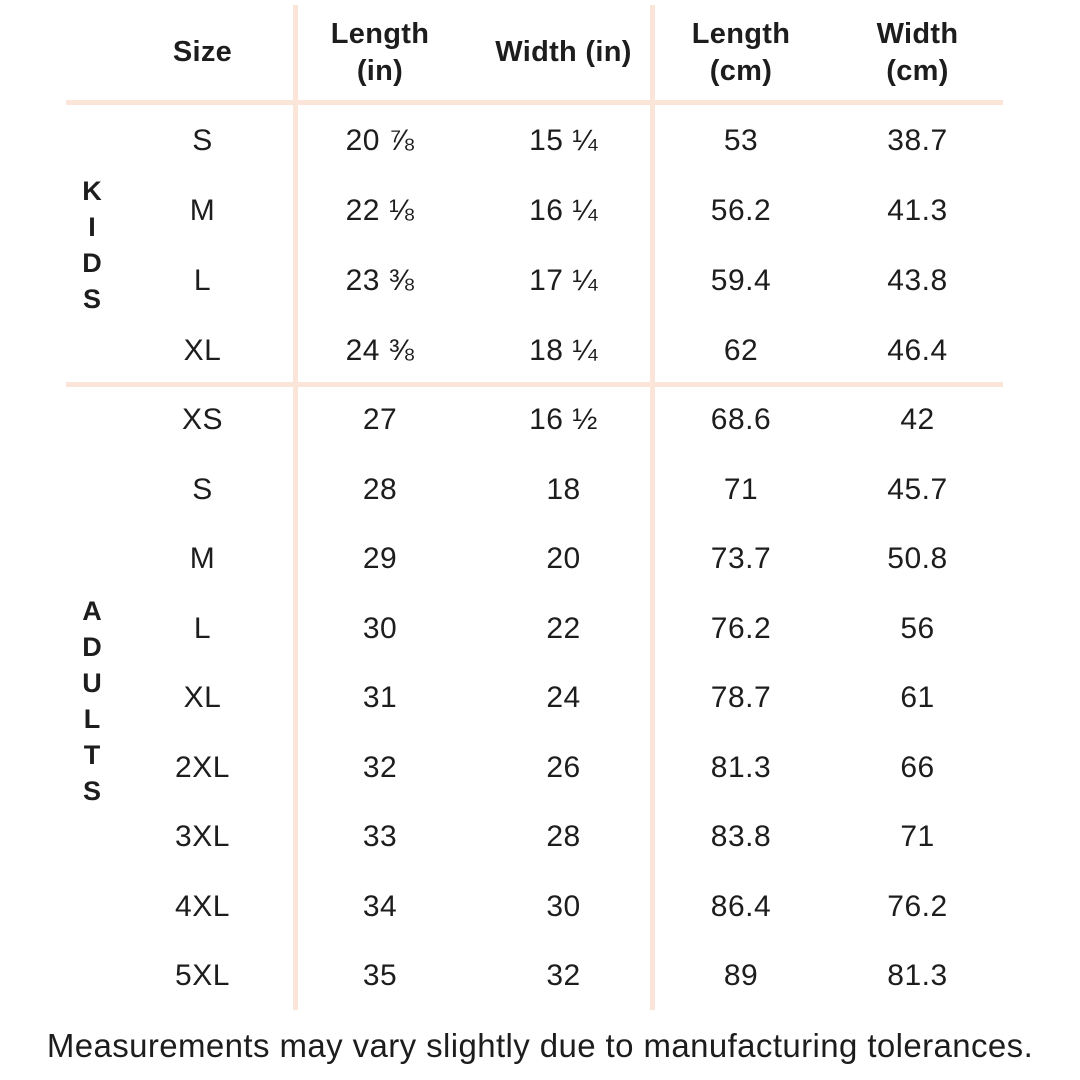 This screenshot has width=1080, height=1080. What do you see at coordinates (741, 489) in the screenshot?
I see `length-cm-cell: 71` at bounding box center [741, 489].